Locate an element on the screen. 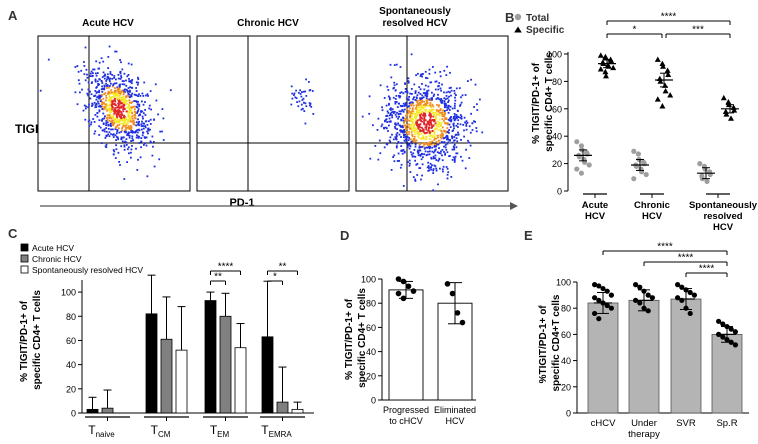  c-category-label: TCM is located at coordinates (161, 431).